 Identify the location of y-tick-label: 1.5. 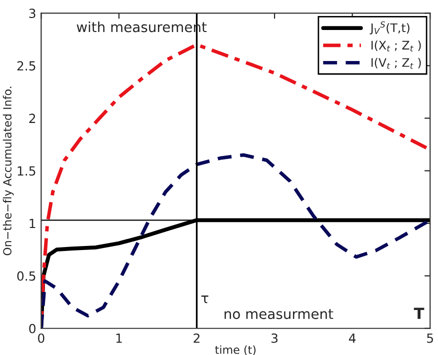
(27, 171).